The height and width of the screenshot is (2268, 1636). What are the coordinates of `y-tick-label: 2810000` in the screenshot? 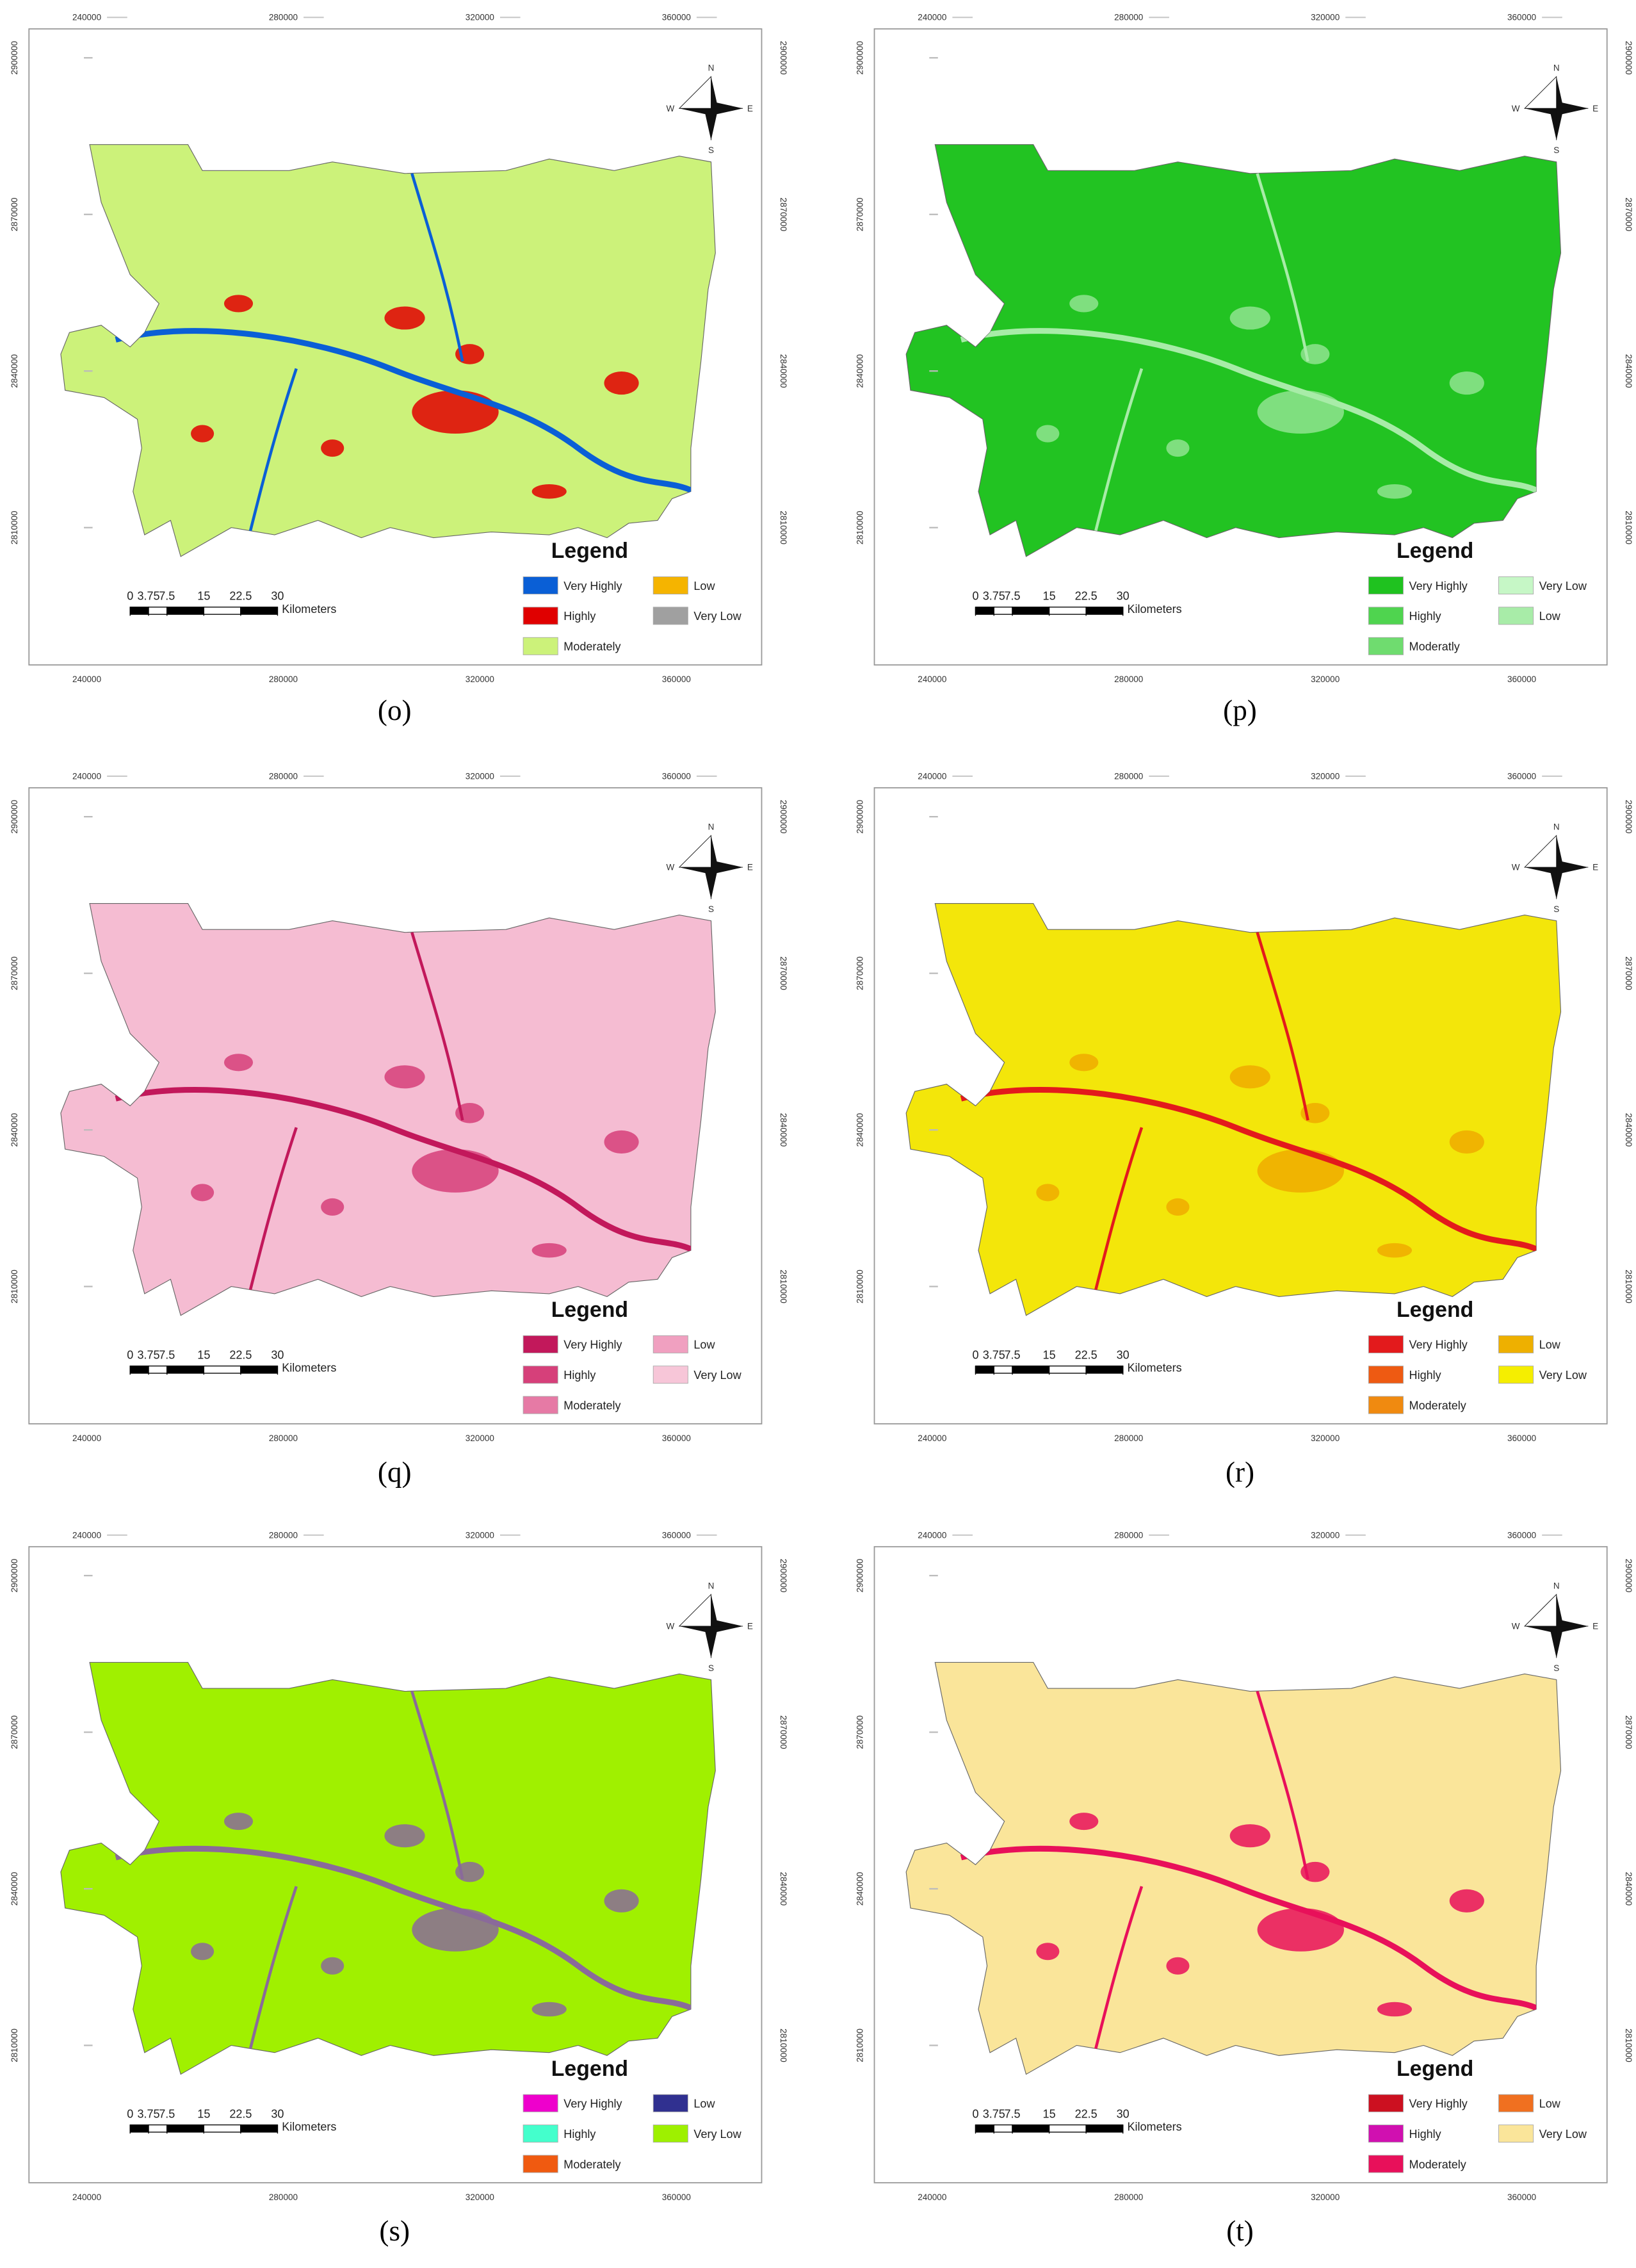 It's located at (14, 2045).